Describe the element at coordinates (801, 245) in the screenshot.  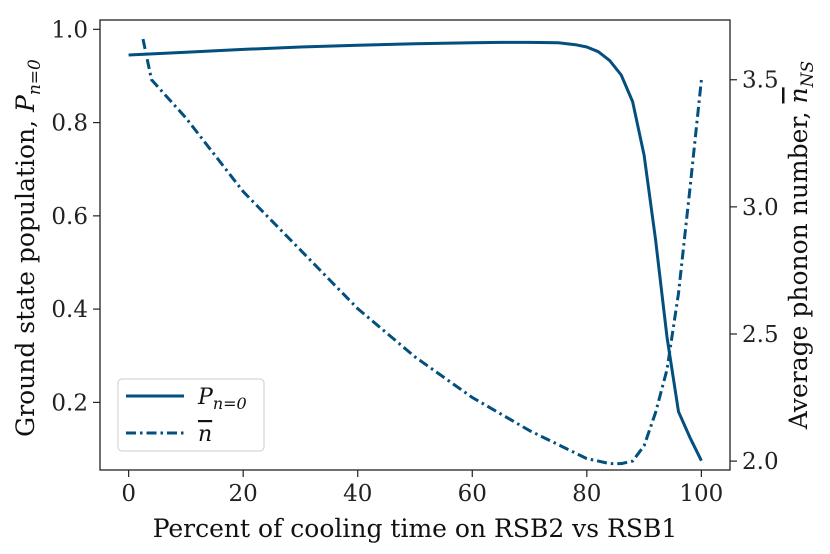
I see `right-y-axis-title: Average phonon number, nNS` at that location.